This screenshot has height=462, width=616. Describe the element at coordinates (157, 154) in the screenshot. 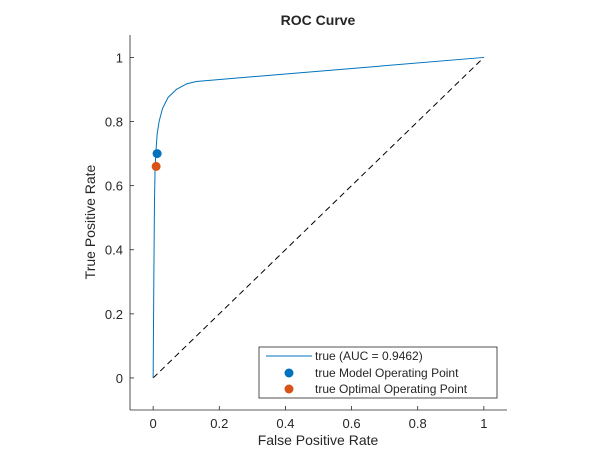

I see `model-operating-point` at that location.